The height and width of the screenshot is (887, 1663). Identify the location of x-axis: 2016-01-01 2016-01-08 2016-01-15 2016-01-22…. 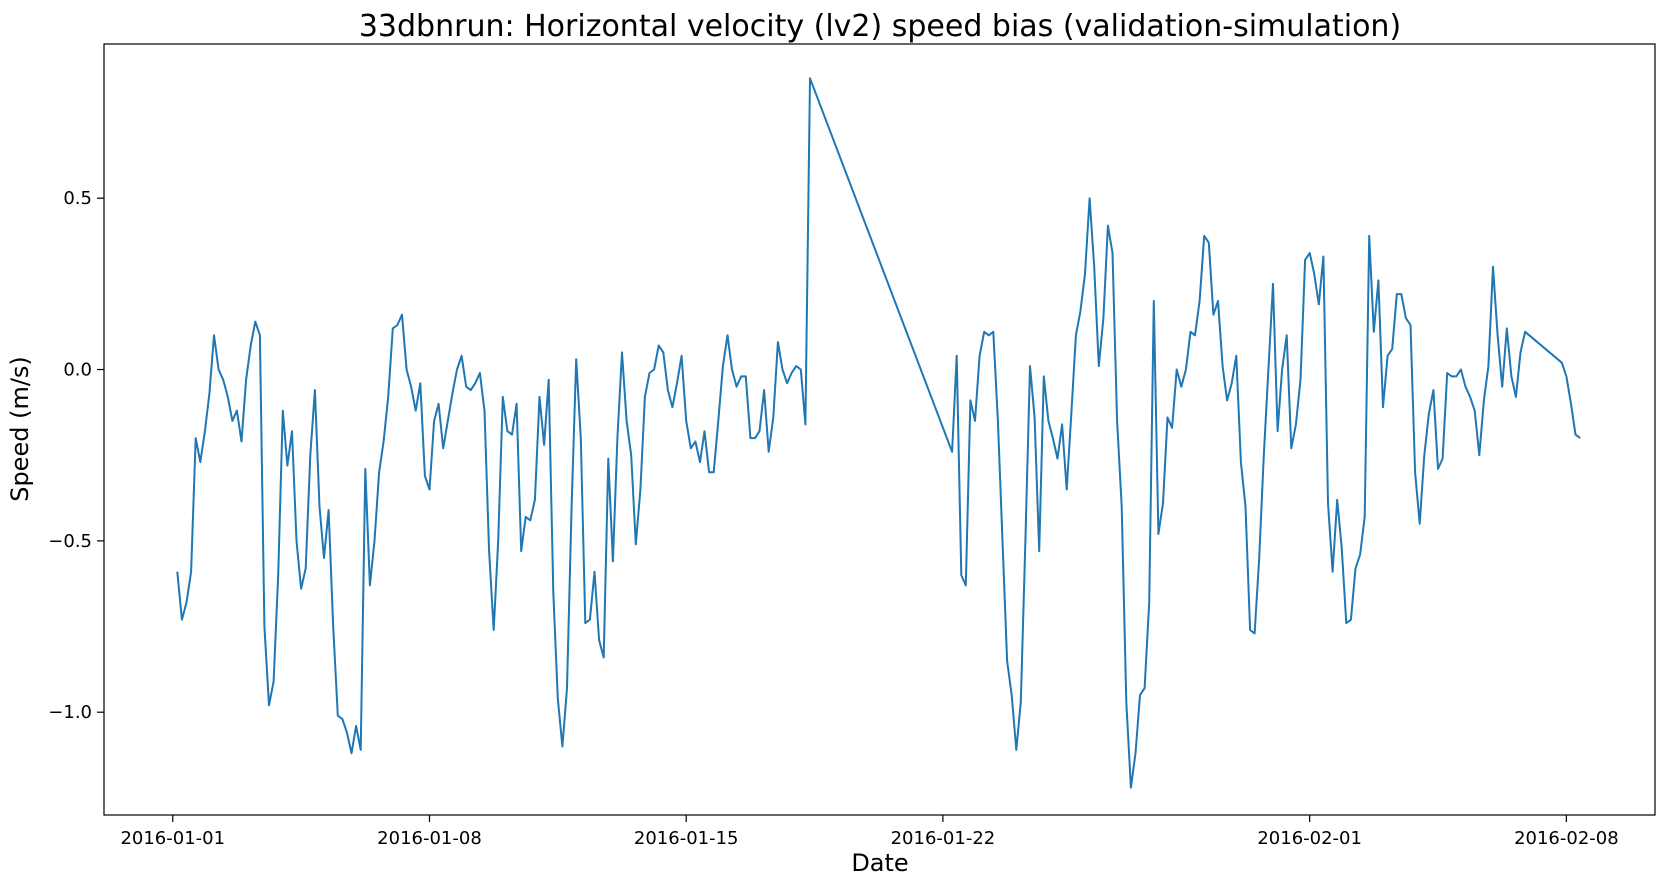
(869, 832).